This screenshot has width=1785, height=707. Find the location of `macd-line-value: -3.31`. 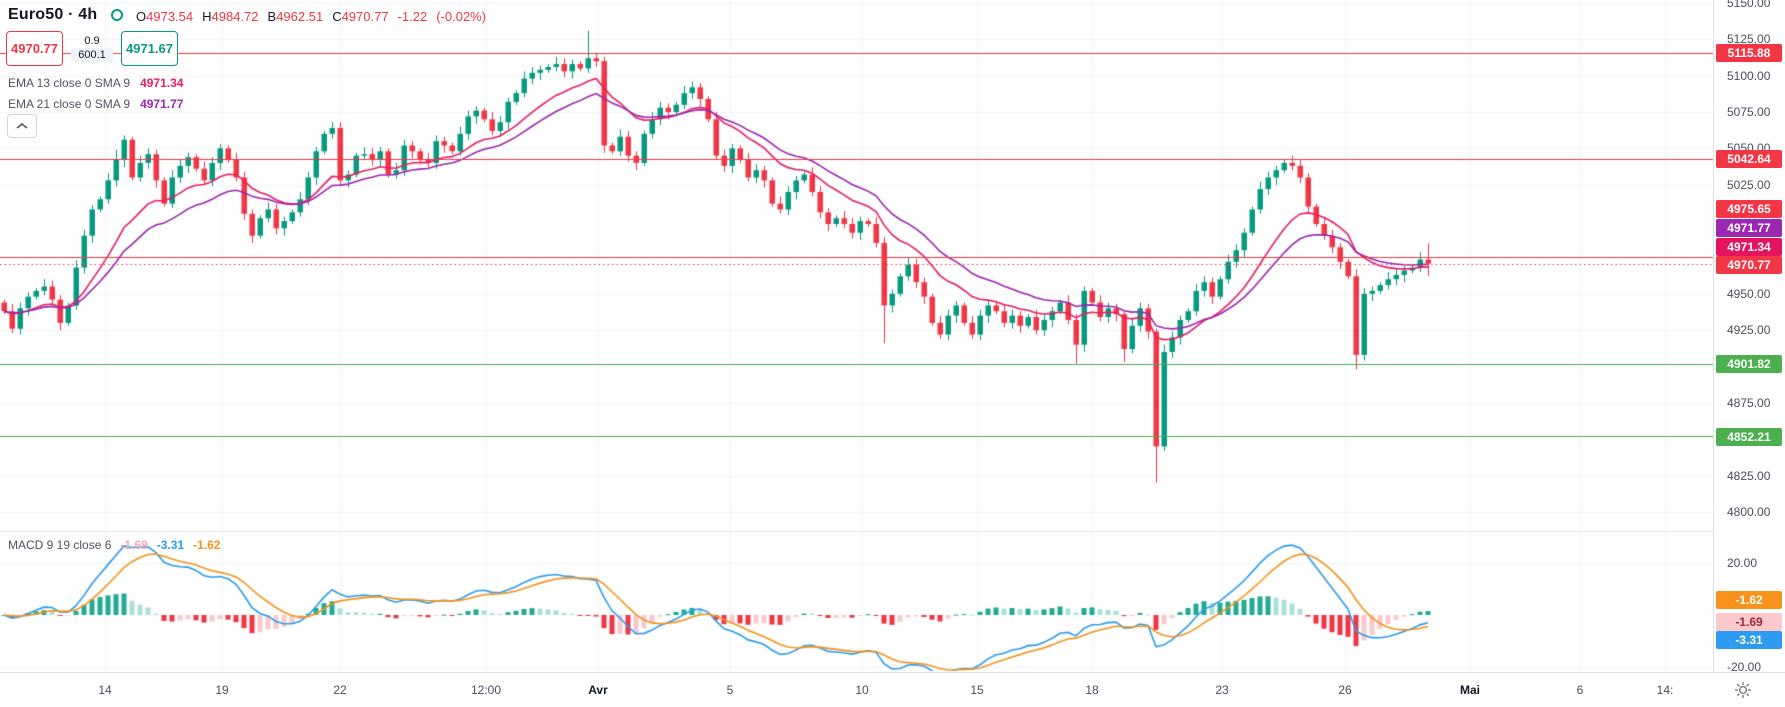

macd-line-value: -3.31 is located at coordinates (170, 545).